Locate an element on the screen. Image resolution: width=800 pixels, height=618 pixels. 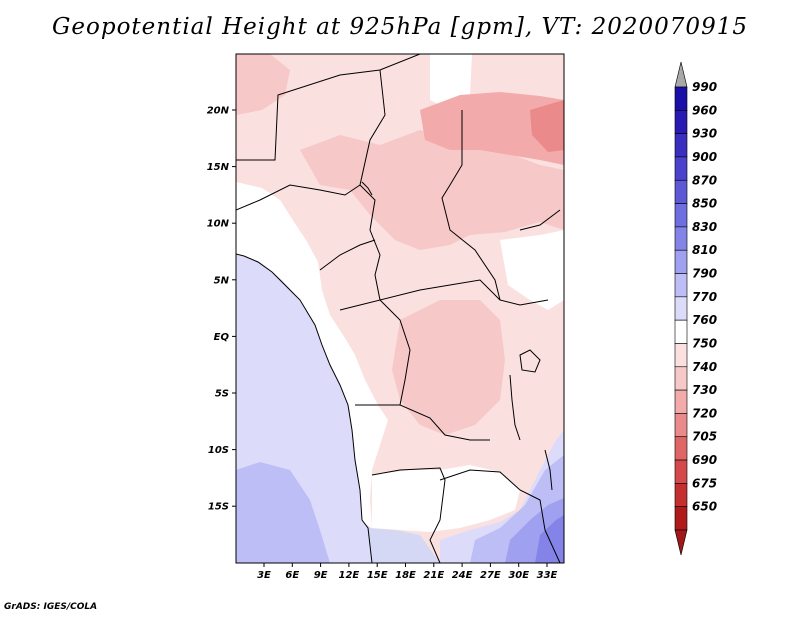
lon-label: 12E is located at coordinates (349, 575).